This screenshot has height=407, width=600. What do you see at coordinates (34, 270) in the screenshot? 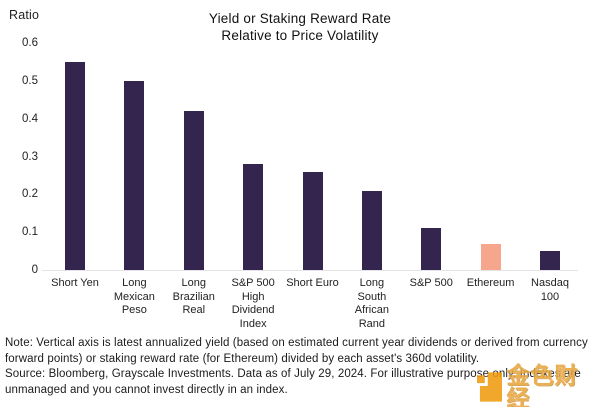
I see `y-tick-label: 0` at bounding box center [34, 270].